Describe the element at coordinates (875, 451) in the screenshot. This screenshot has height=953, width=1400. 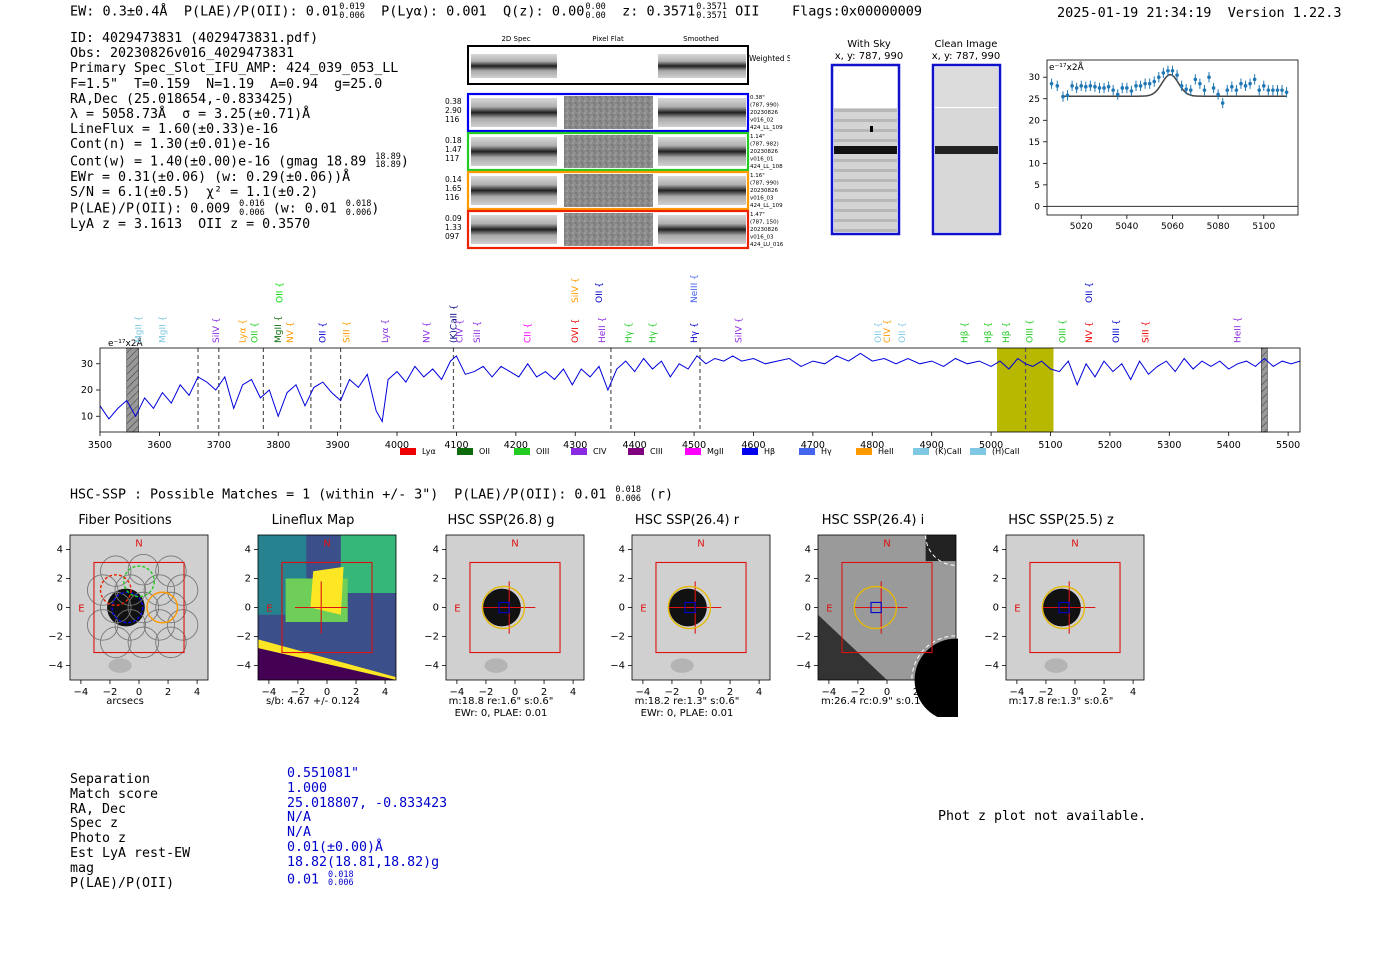
I see `legend-item: HeII` at that location.